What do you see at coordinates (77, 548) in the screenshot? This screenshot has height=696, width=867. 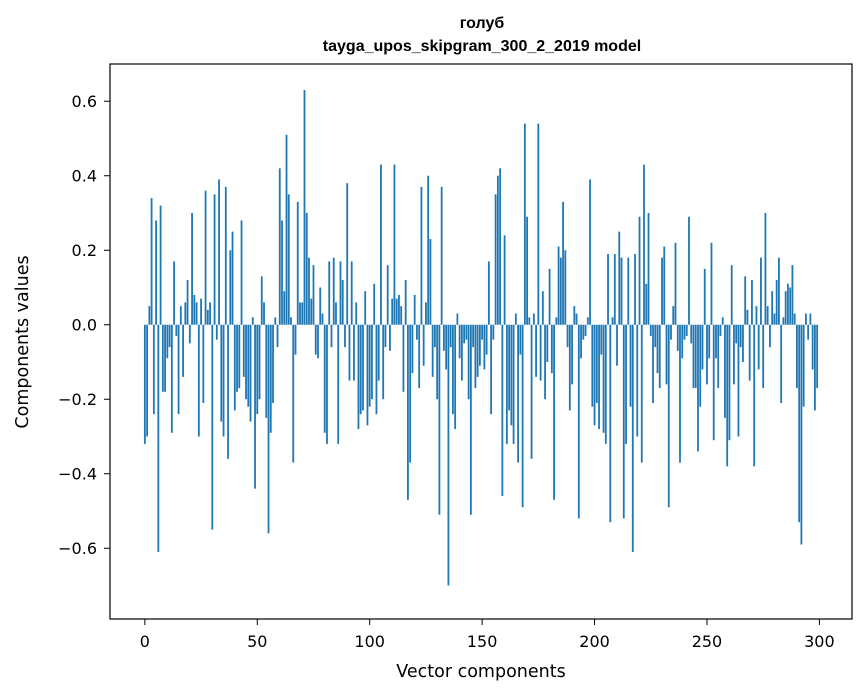 I see `y-tick-label: −0.6` at bounding box center [77, 548].